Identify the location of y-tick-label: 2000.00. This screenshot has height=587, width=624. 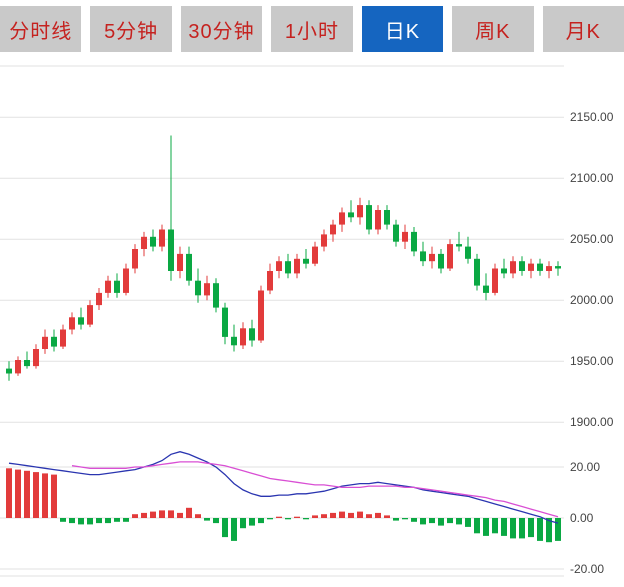
(592, 300).